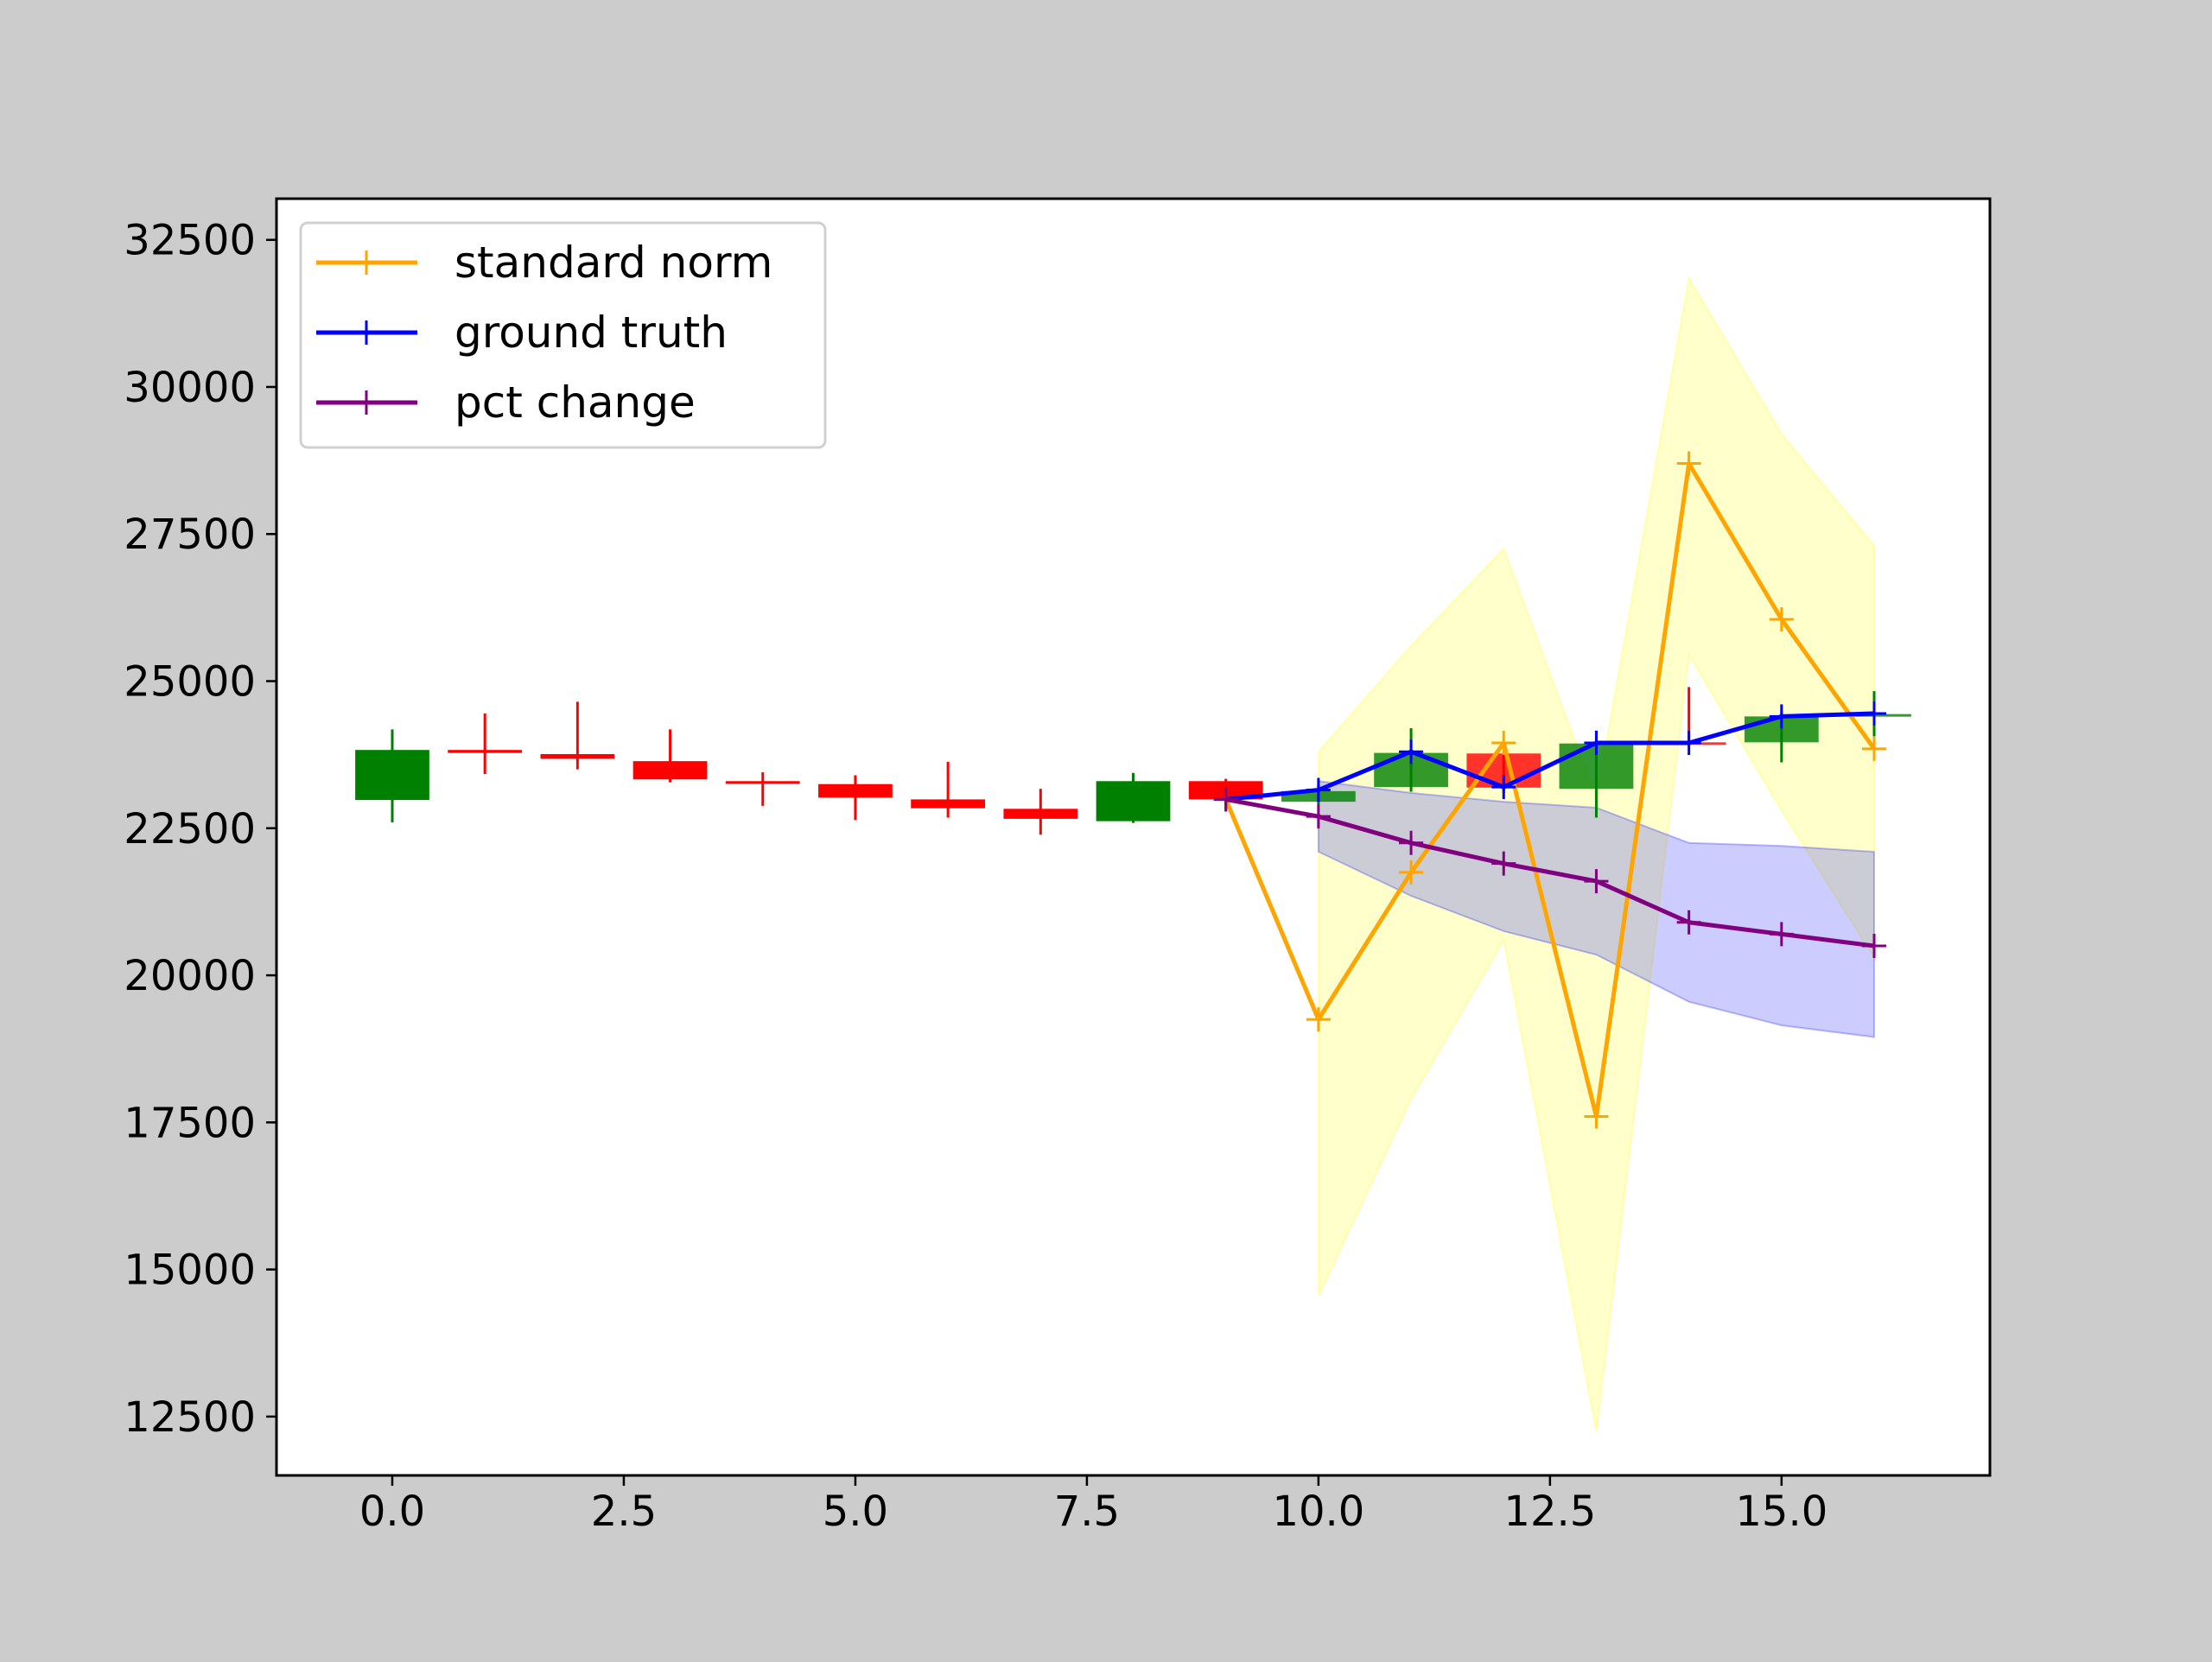 The height and width of the screenshot is (1662, 2212). Describe the element at coordinates (1549, 1512) in the screenshot. I see `x-tick-label: 12.5` at that location.